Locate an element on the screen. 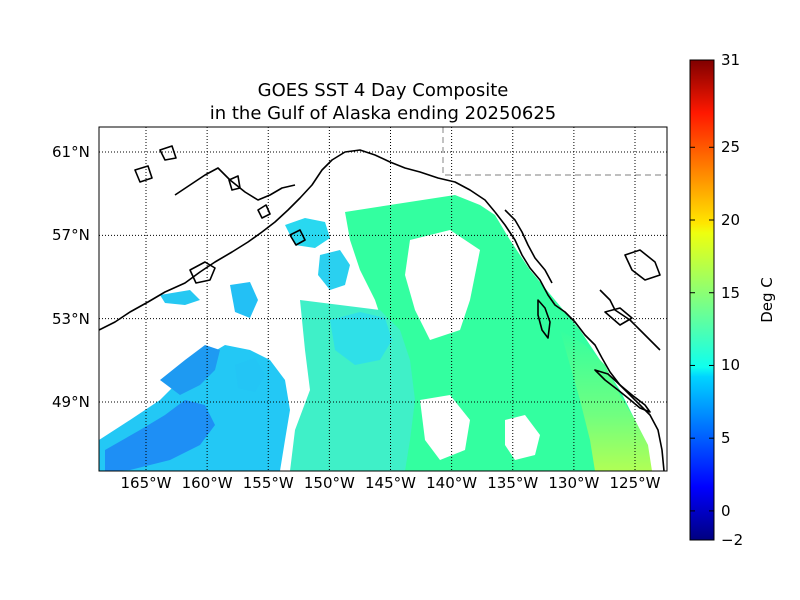 This screenshot has width=800, height=600. longitude-label: 160°W is located at coordinates (207, 483).